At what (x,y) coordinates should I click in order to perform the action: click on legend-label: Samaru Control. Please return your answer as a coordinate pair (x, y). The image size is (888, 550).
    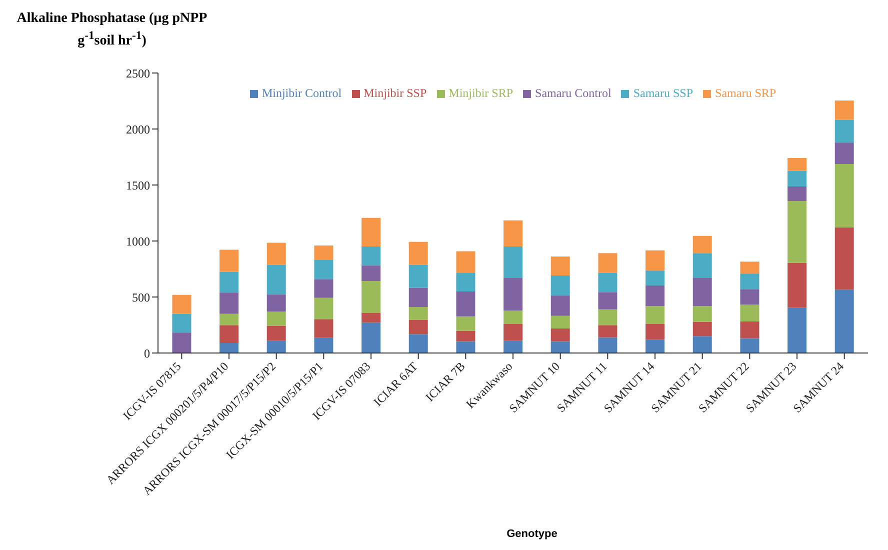
    Looking at the image, I should click on (573, 93).